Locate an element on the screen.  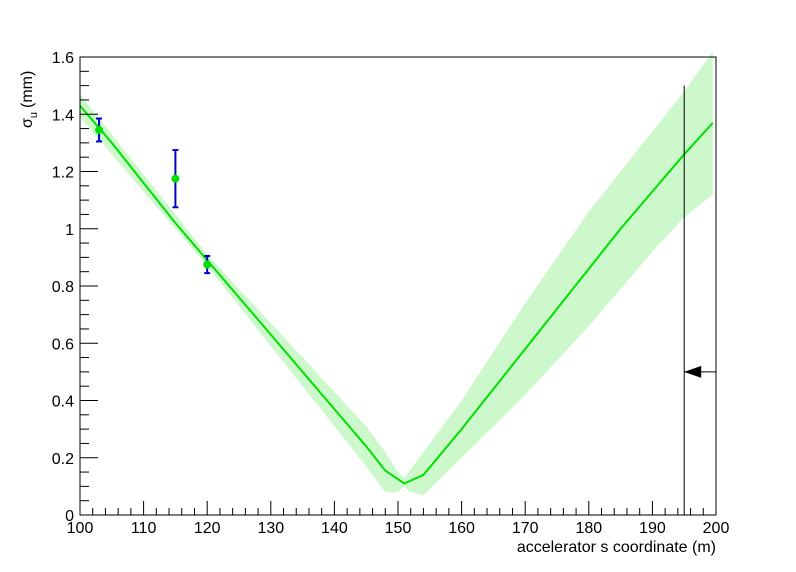
marker-group is located at coordinates (699, 300).